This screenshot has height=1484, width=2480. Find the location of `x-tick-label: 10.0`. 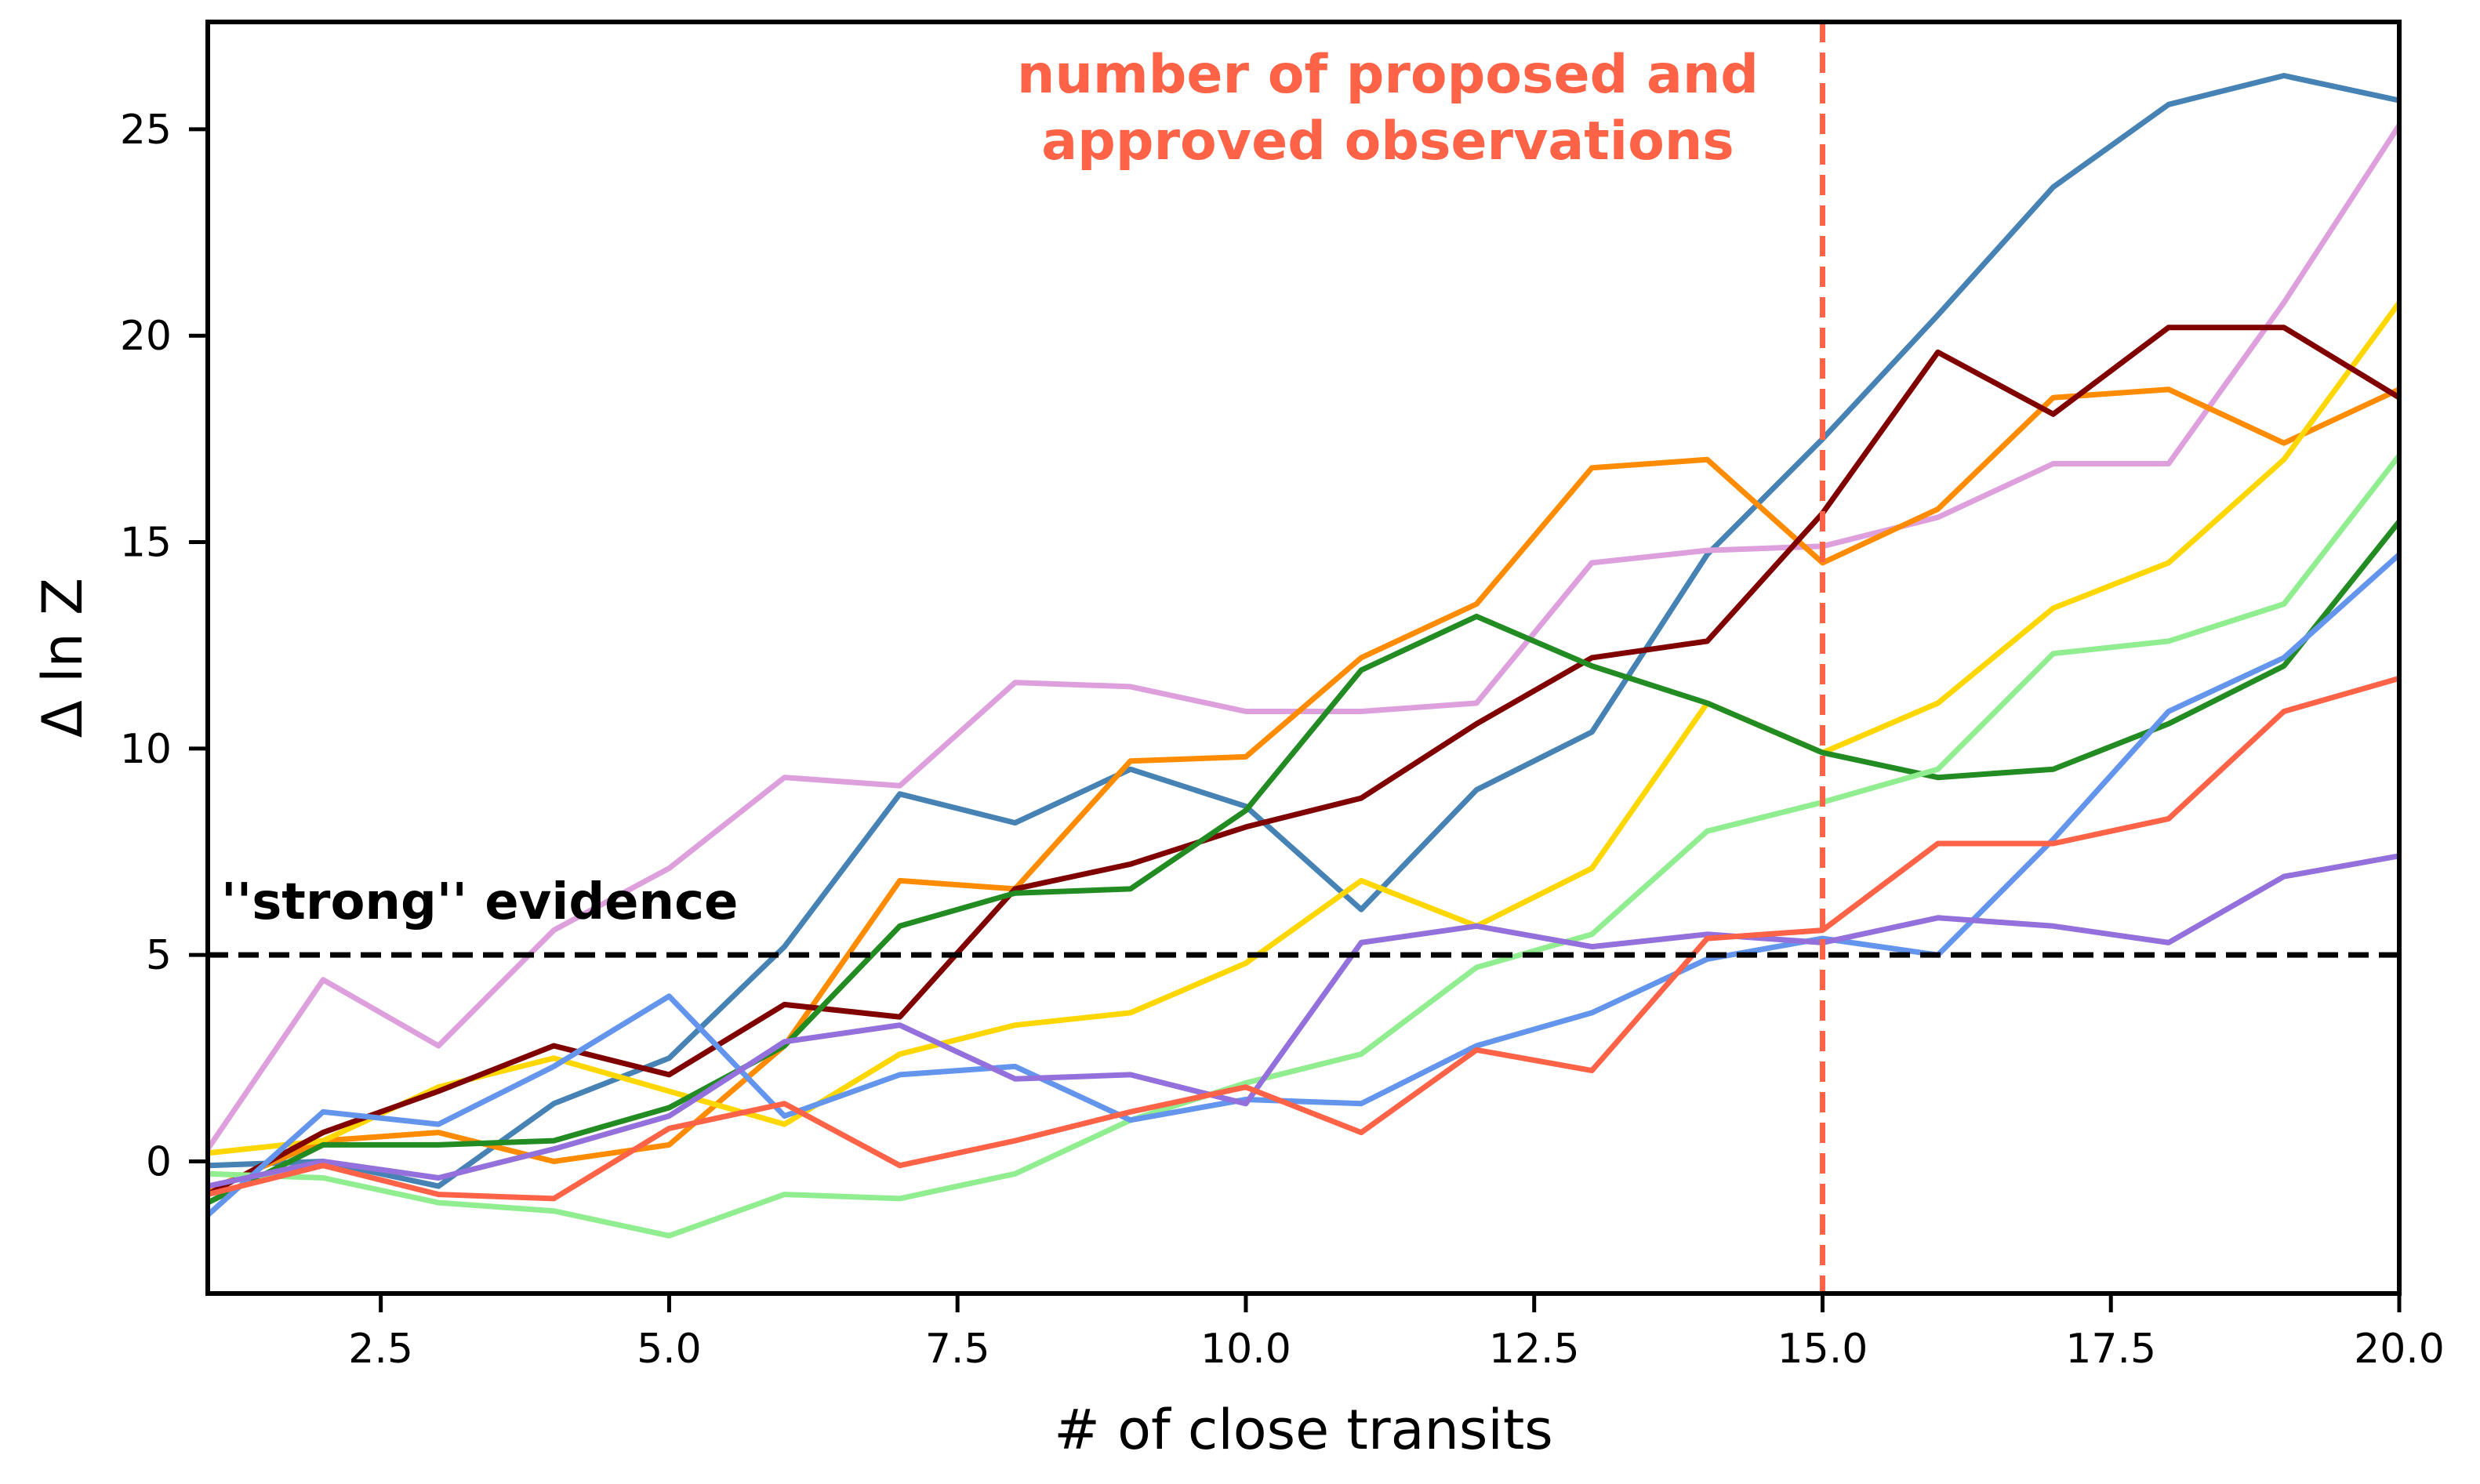

x-tick-label: 10.0 is located at coordinates (1246, 1349).